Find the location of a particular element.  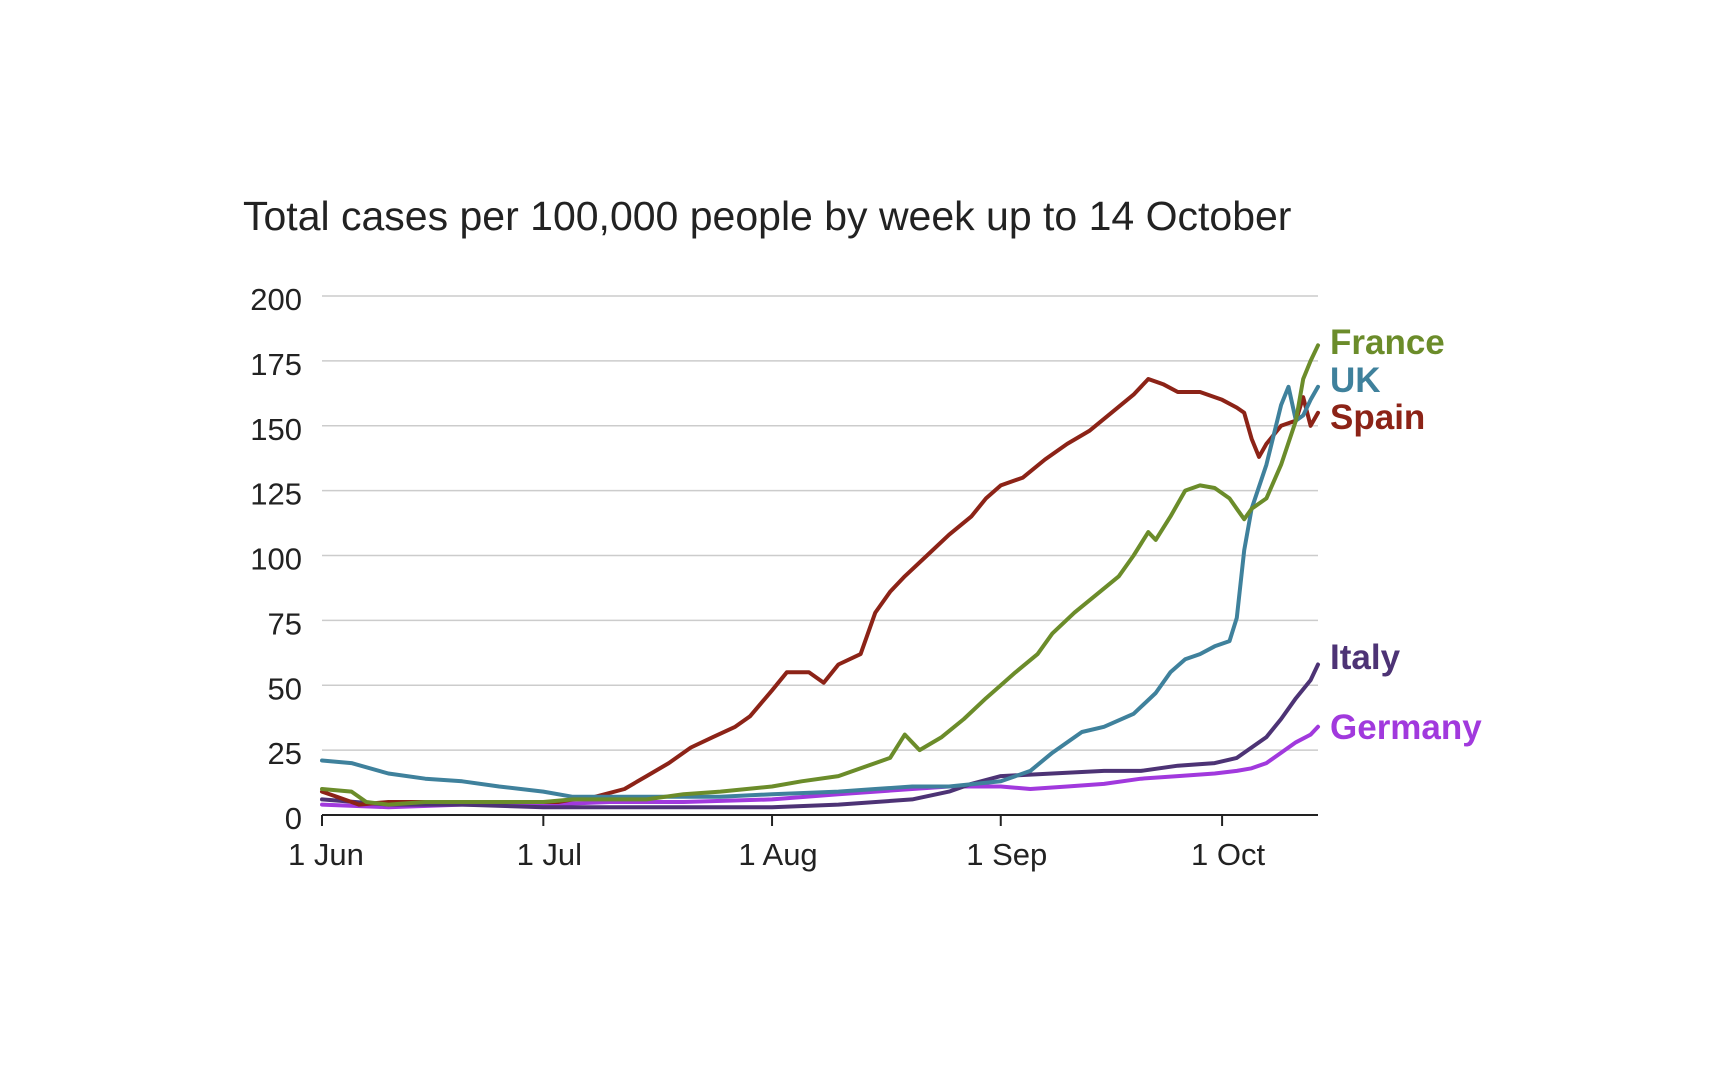

series-line-italy is located at coordinates (820, 736).